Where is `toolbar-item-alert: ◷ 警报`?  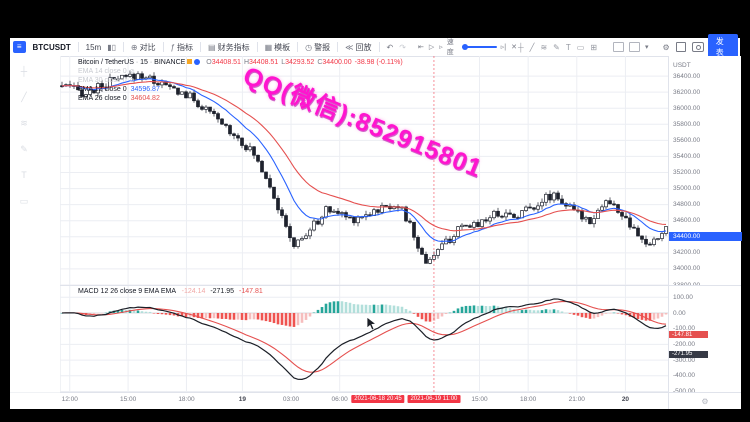
toolbar-item-alert: ◷ 警报 is located at coordinates (317, 47).